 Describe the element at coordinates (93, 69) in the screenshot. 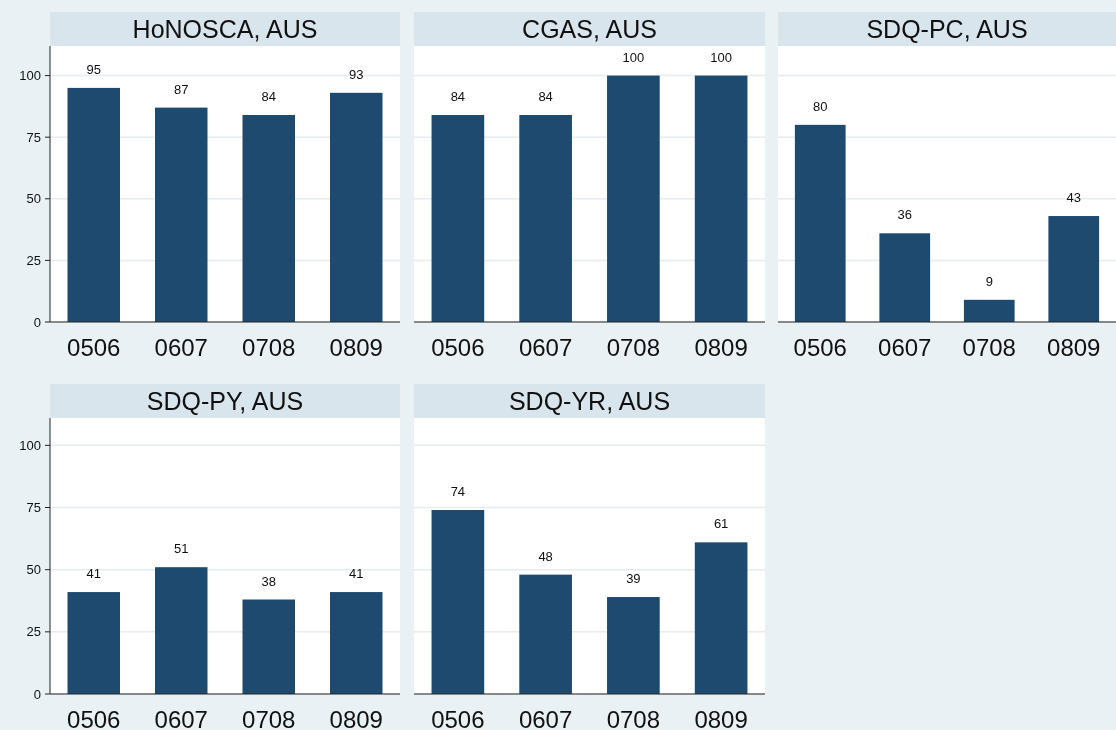

I see `data-label: 95` at that location.